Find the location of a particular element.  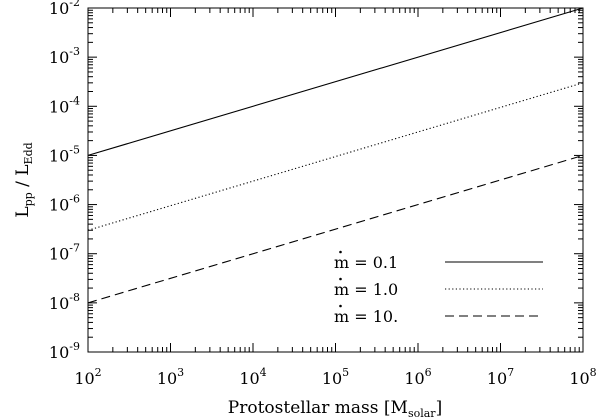

y-tick-label: 10-2 is located at coordinates (64, 9).